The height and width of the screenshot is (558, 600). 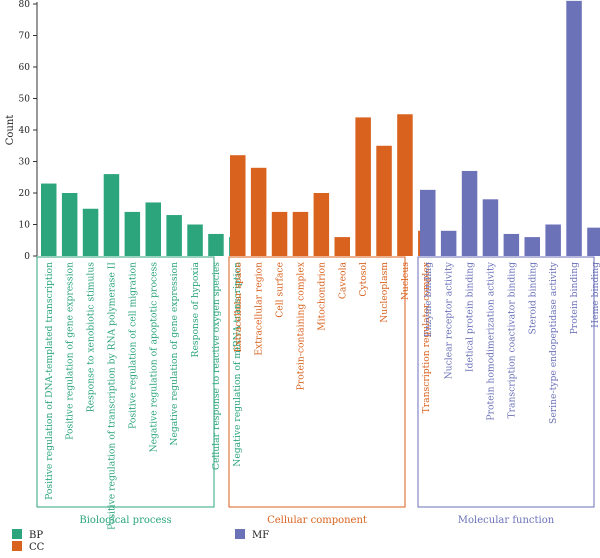 What do you see at coordinates (238, 307) in the screenshot?
I see `category-label: Extracellular space` at bounding box center [238, 307].